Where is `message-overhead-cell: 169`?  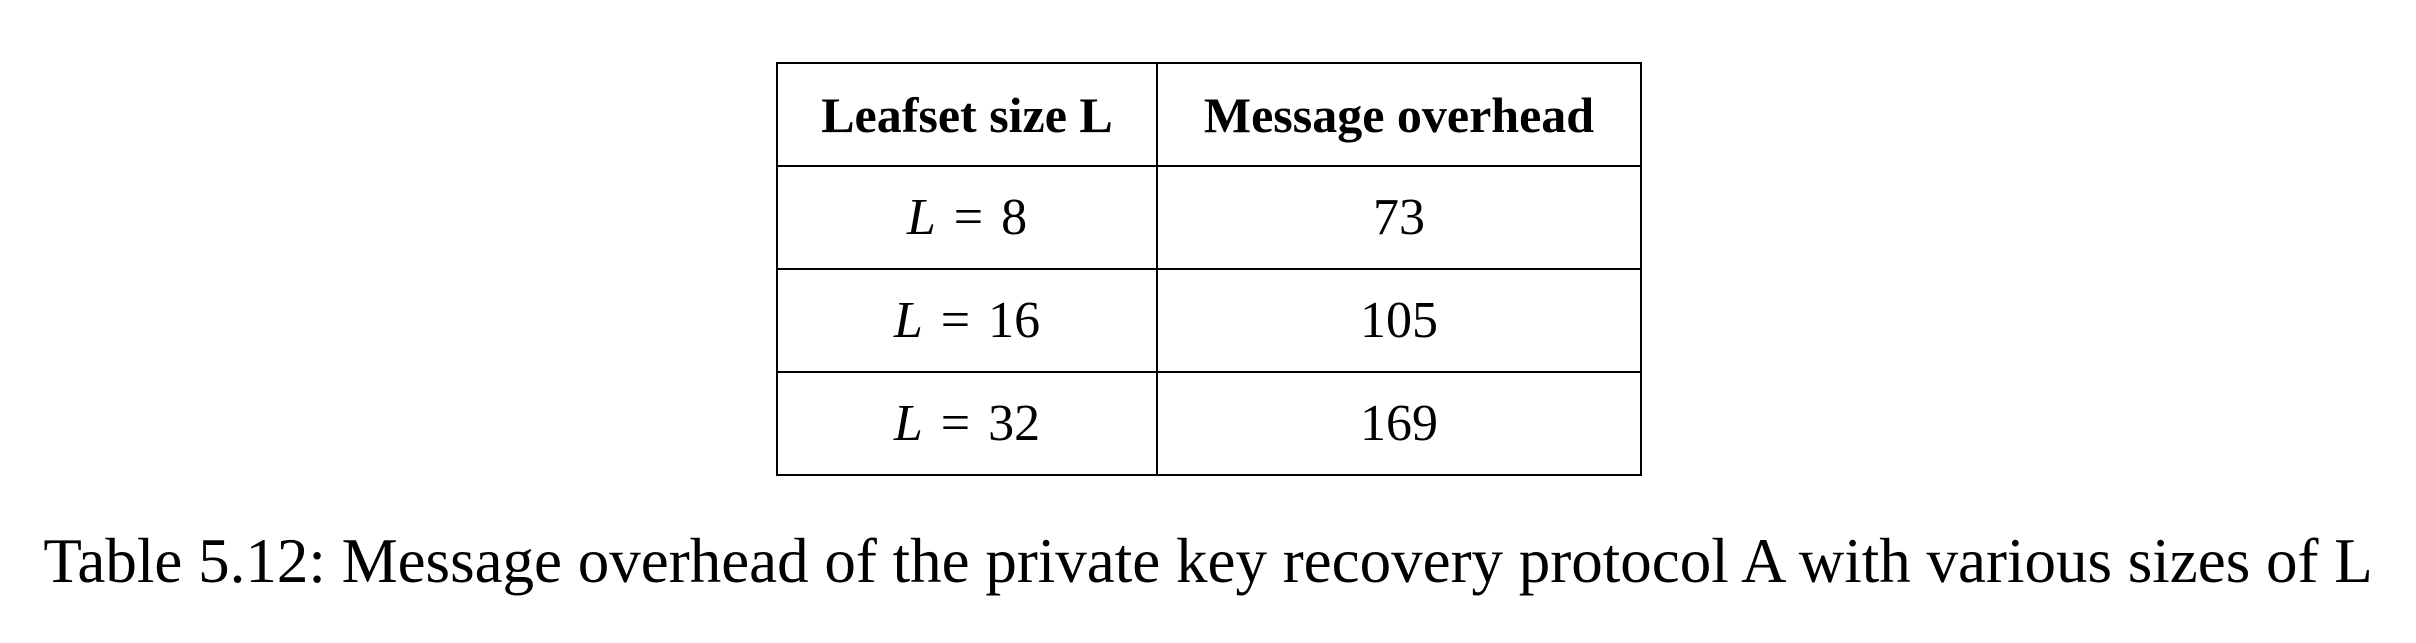 message-overhead-cell: 169 is located at coordinates (1399, 423).